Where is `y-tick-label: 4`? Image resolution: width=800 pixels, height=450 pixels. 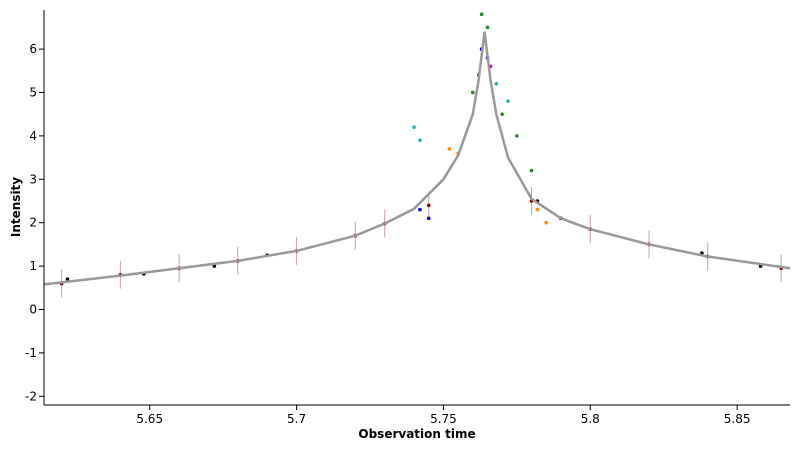
y-tick-label: 4 is located at coordinates (33, 136).